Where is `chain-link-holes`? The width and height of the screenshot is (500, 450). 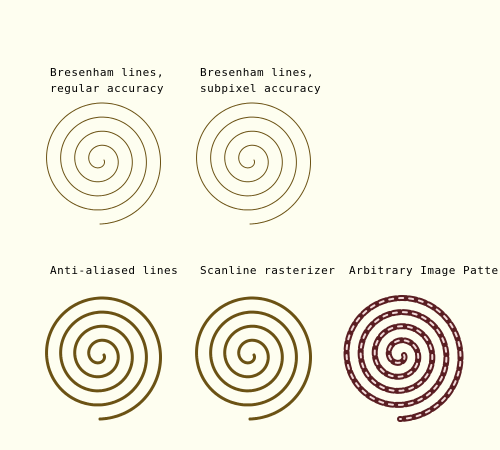 chain-link-holes is located at coordinates (403, 358).